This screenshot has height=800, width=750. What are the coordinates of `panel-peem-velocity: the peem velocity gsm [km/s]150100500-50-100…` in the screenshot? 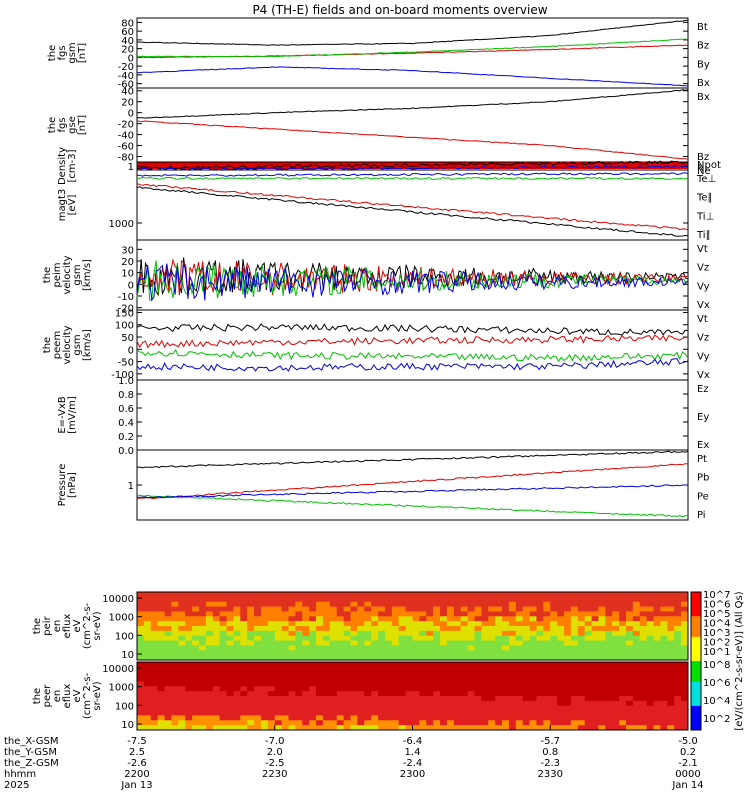 It's located at (376, 344).